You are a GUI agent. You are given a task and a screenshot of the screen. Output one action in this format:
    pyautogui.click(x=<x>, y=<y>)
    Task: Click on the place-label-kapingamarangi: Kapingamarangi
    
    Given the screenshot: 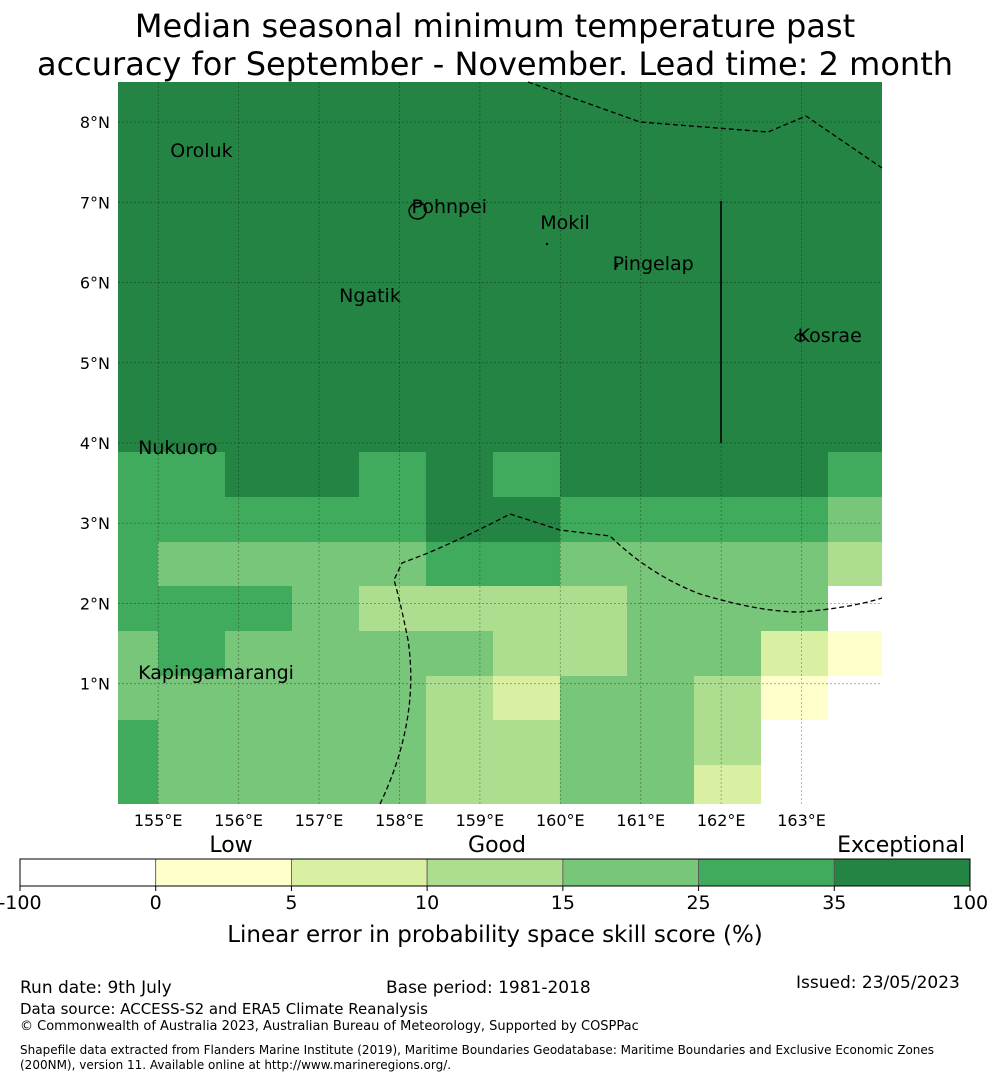 What is the action you would take?
    pyautogui.click(x=216, y=672)
    